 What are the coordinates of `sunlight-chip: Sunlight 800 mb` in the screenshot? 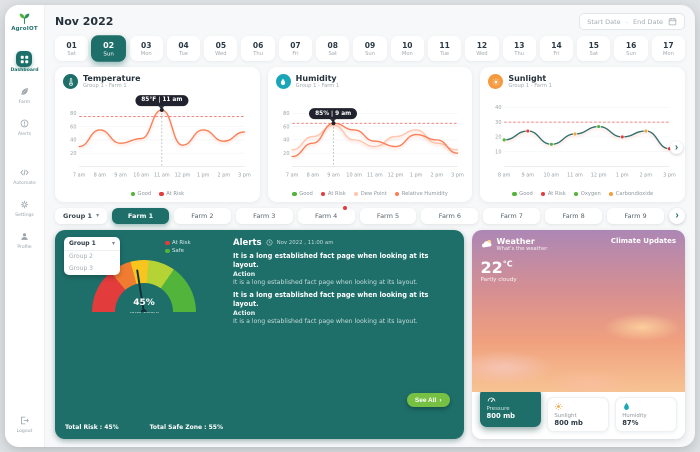 It's located at (578, 414).